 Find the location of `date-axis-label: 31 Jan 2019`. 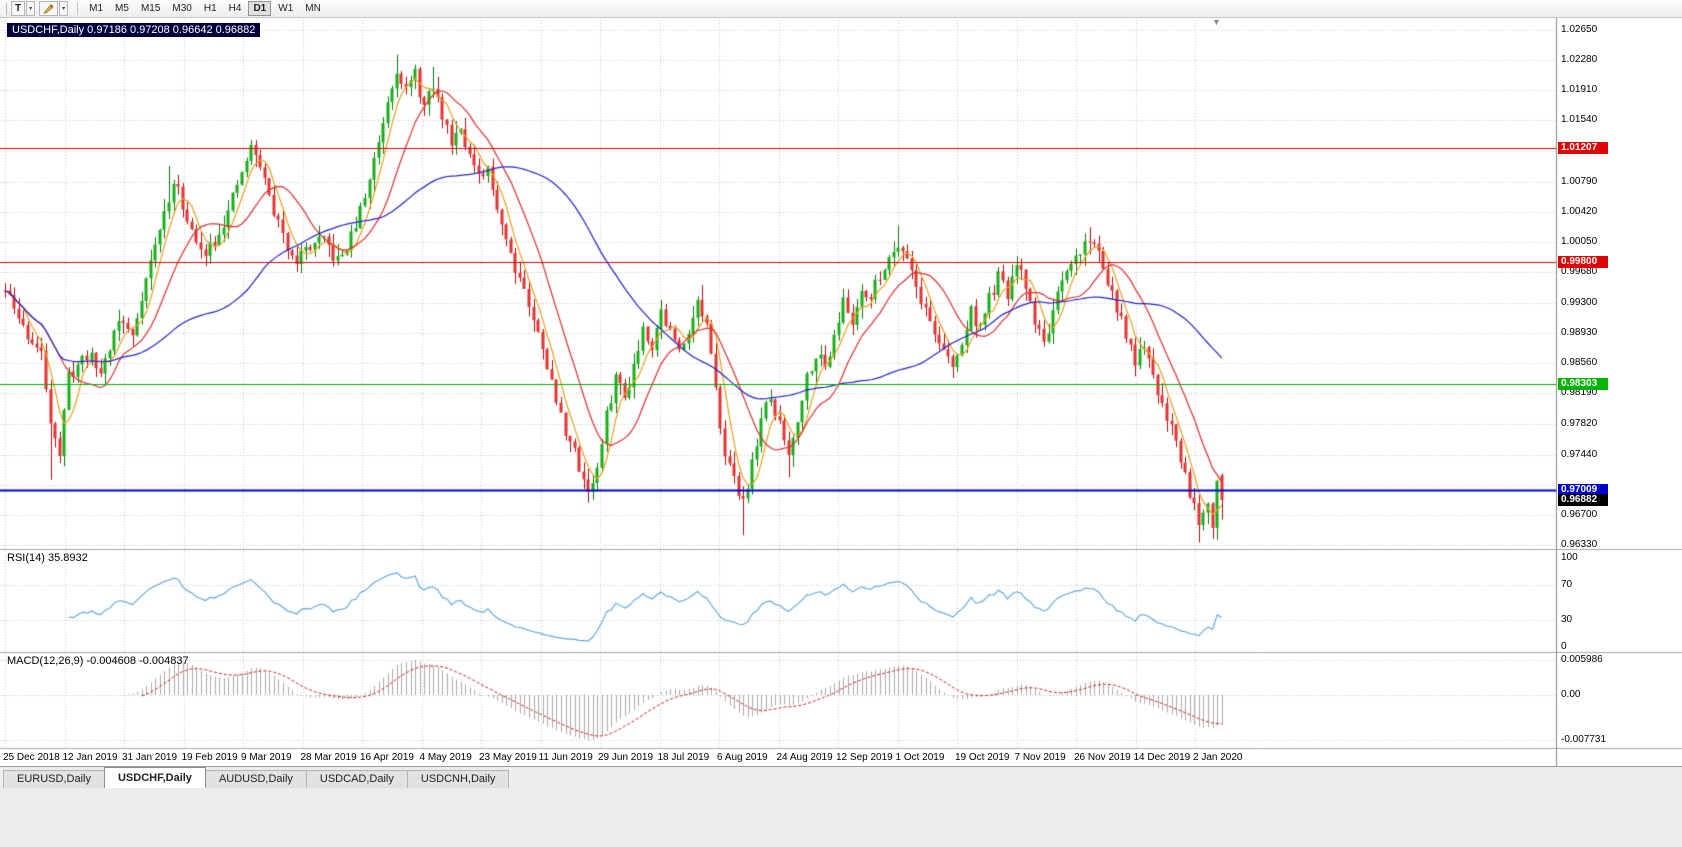

date-axis-label: 31 Jan 2019 is located at coordinates (150, 757).